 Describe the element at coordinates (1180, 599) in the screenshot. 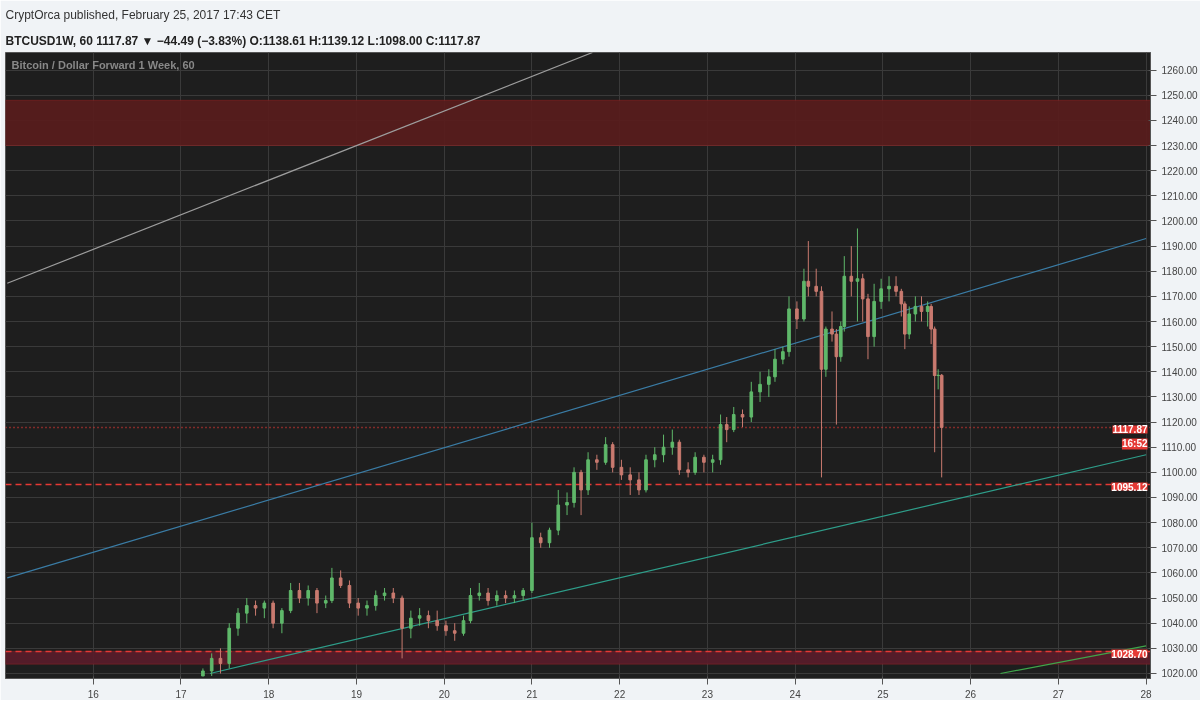

I see `y-tick-label: 1050.00` at that location.